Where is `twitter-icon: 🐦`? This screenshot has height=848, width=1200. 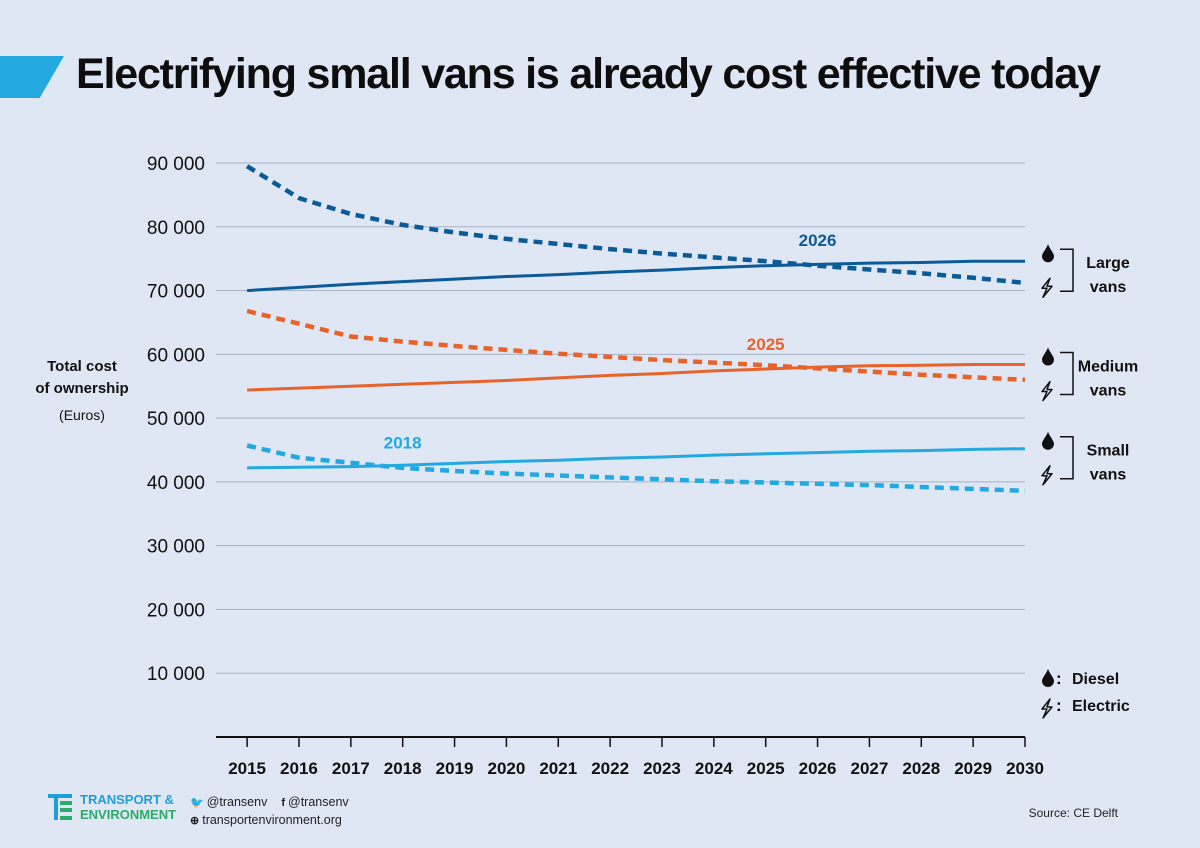
twitter-icon: 🐦 is located at coordinates (197, 803).